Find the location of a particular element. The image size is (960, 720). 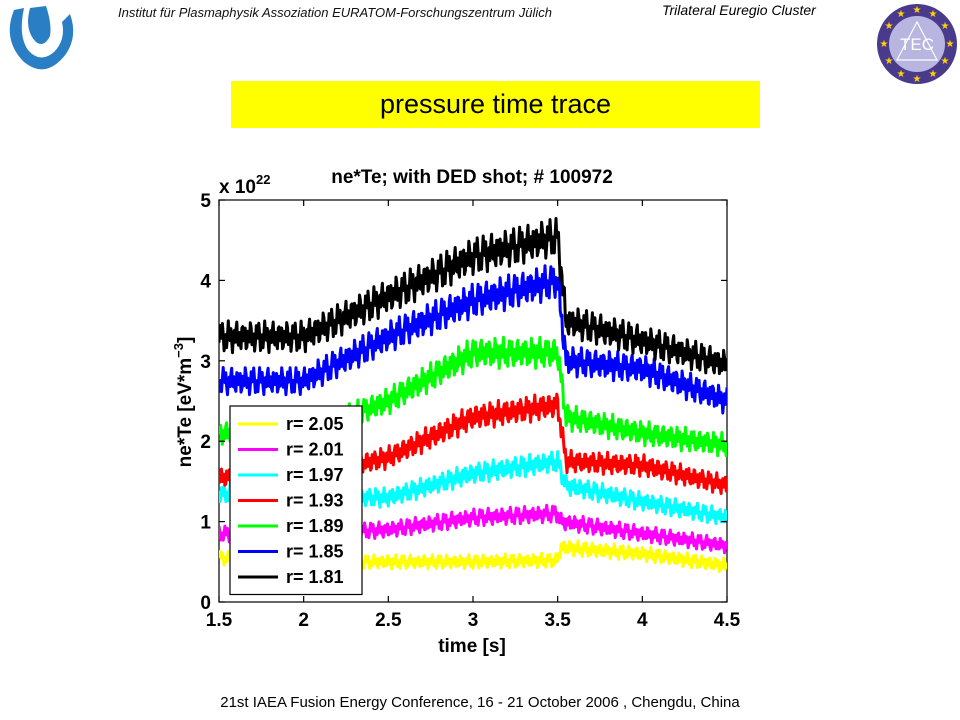

x-tick-label: 3.5 is located at coordinates (557, 620).